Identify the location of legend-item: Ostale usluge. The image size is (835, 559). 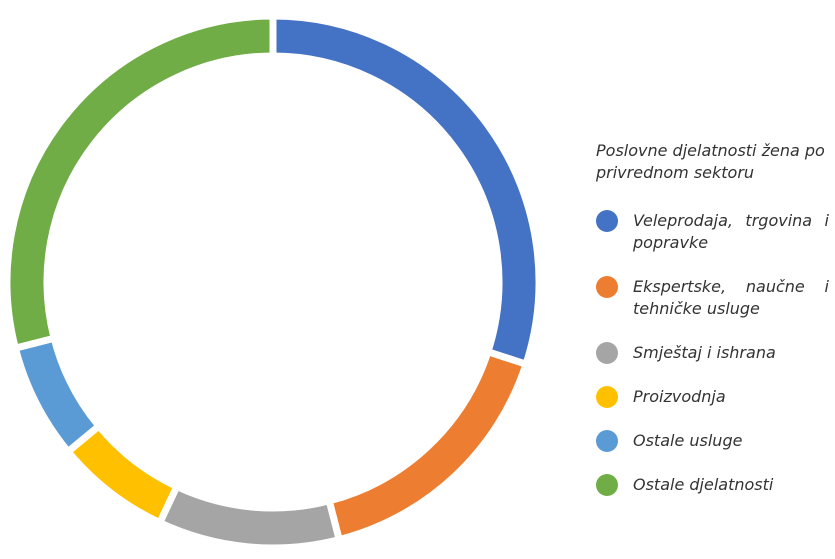
(714, 441).